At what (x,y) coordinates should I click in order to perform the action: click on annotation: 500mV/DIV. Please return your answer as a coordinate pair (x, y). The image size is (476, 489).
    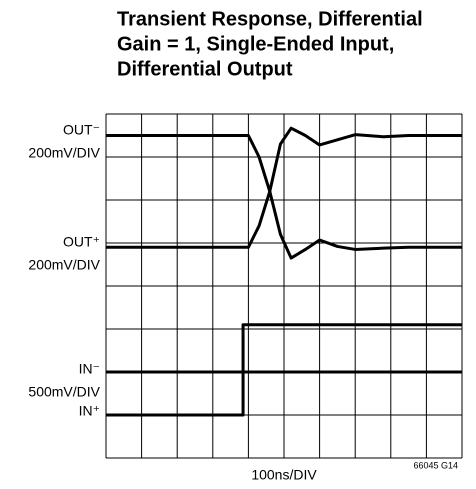
    Looking at the image, I should click on (64, 392).